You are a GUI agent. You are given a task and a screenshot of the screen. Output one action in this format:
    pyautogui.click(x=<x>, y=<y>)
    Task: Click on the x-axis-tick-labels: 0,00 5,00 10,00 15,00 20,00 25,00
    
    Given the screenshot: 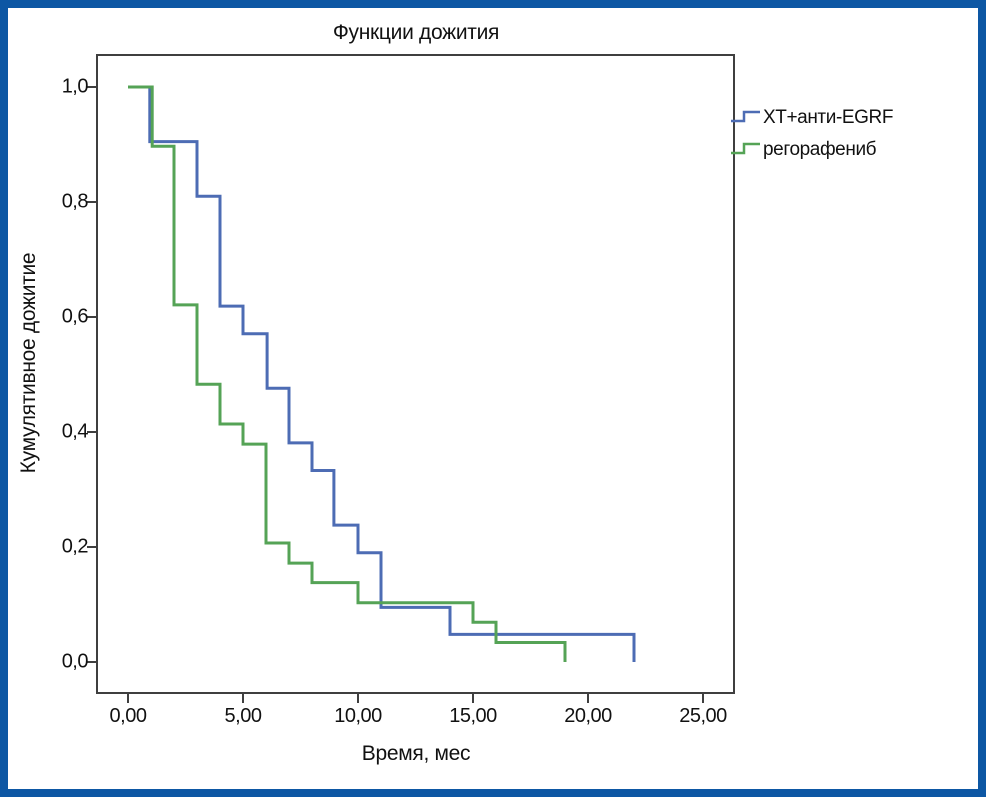 What is the action you would take?
    pyautogui.click(x=493, y=718)
    